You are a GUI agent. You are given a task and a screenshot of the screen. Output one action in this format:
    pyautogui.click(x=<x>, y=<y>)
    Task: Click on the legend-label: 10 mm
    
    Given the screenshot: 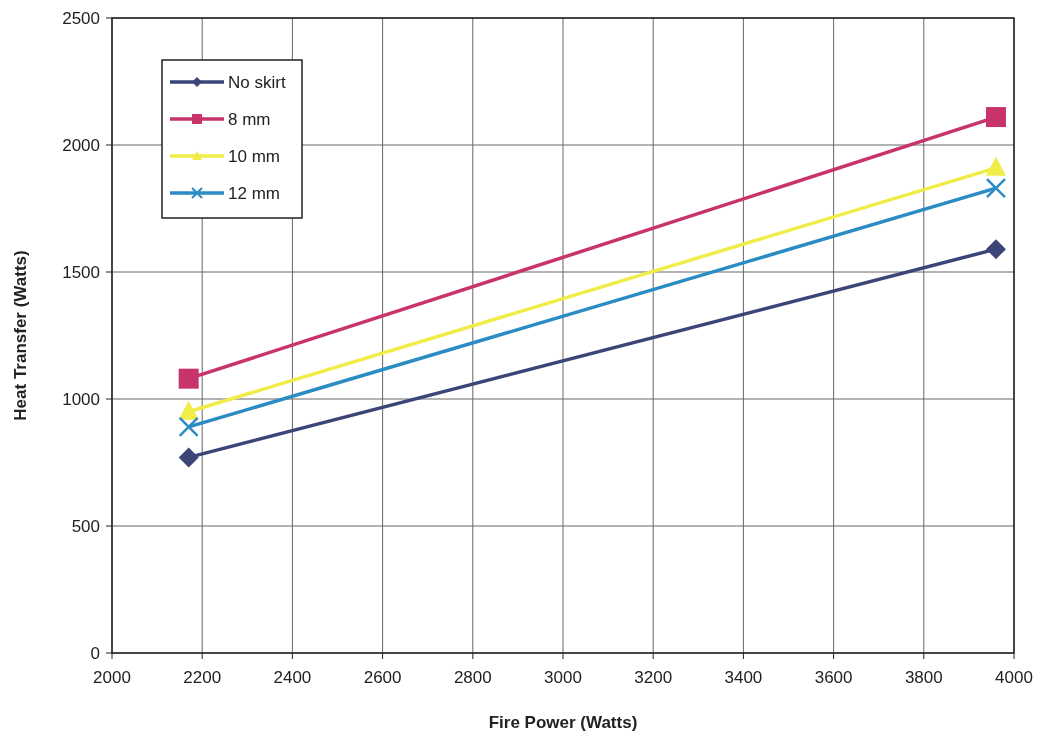 What is the action you would take?
    pyautogui.click(x=254, y=156)
    